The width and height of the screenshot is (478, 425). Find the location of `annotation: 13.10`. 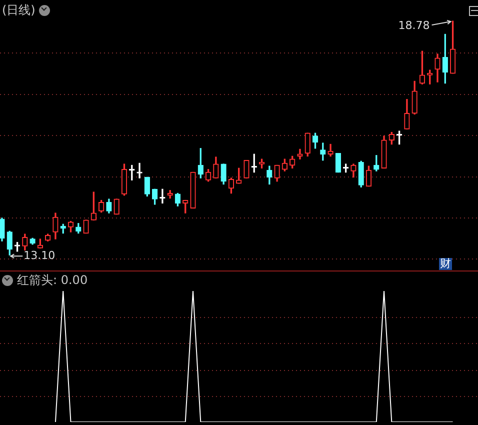

annotation: 13.10 is located at coordinates (40, 255).